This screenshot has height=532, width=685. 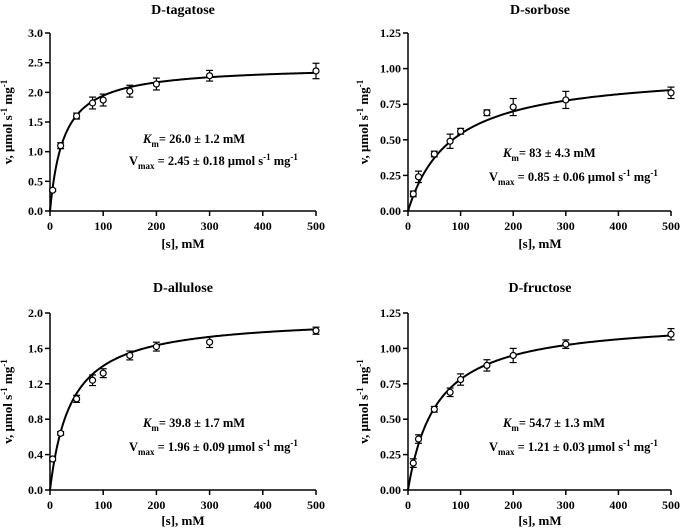 I want to click on y-tick-label: 0.8, so click(x=35, y=419).